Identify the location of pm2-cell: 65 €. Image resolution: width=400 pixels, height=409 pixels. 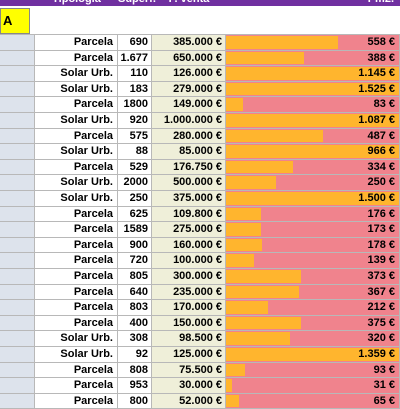
(313, 401).